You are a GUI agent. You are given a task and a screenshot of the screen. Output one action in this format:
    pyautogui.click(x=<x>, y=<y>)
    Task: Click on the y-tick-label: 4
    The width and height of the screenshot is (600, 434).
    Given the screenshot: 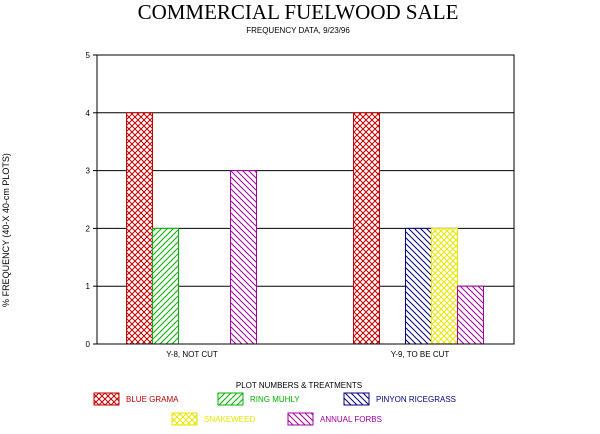 What is the action you would take?
    pyautogui.click(x=88, y=113)
    